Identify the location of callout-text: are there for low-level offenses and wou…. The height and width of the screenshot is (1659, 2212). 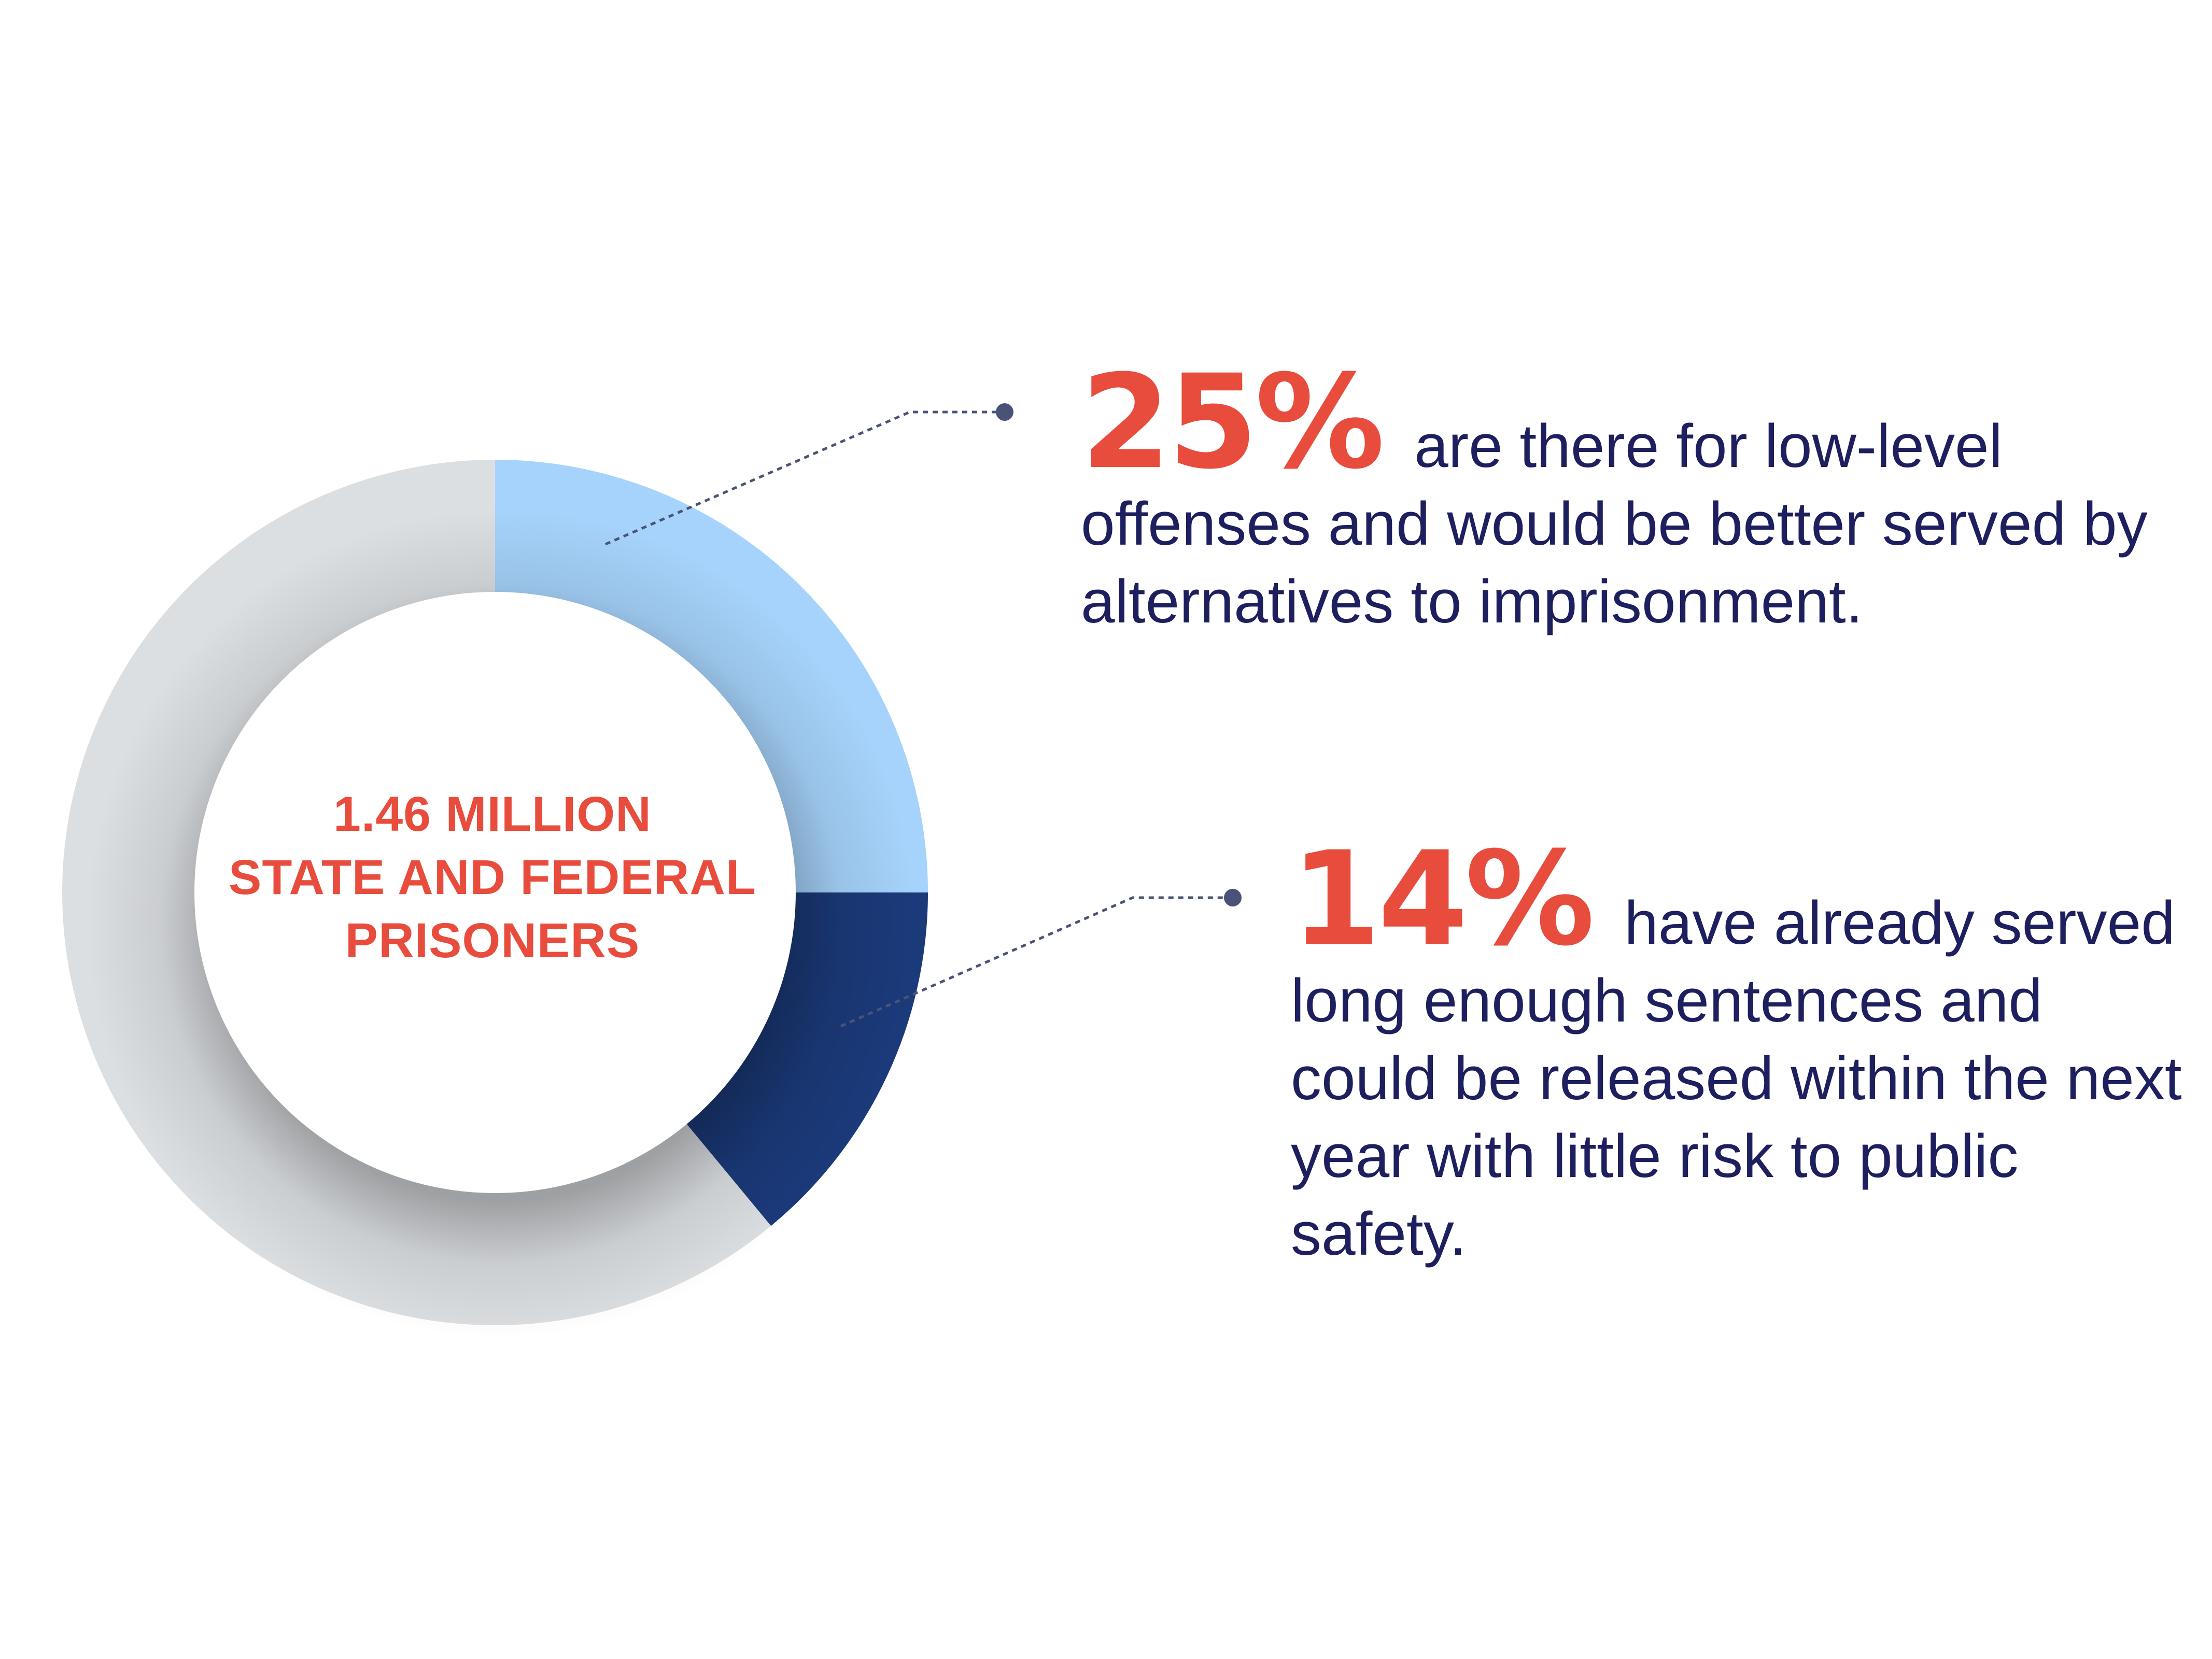
(1614, 524).